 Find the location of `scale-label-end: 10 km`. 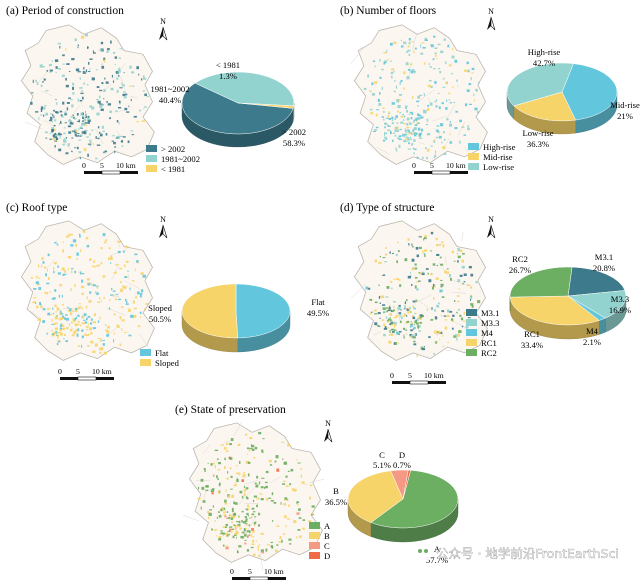

scale-label-end: 10 km is located at coordinates (434, 375).